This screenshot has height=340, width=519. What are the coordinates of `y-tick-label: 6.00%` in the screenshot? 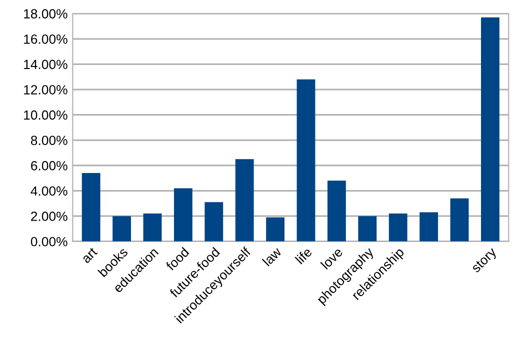 It's located at (49, 165).